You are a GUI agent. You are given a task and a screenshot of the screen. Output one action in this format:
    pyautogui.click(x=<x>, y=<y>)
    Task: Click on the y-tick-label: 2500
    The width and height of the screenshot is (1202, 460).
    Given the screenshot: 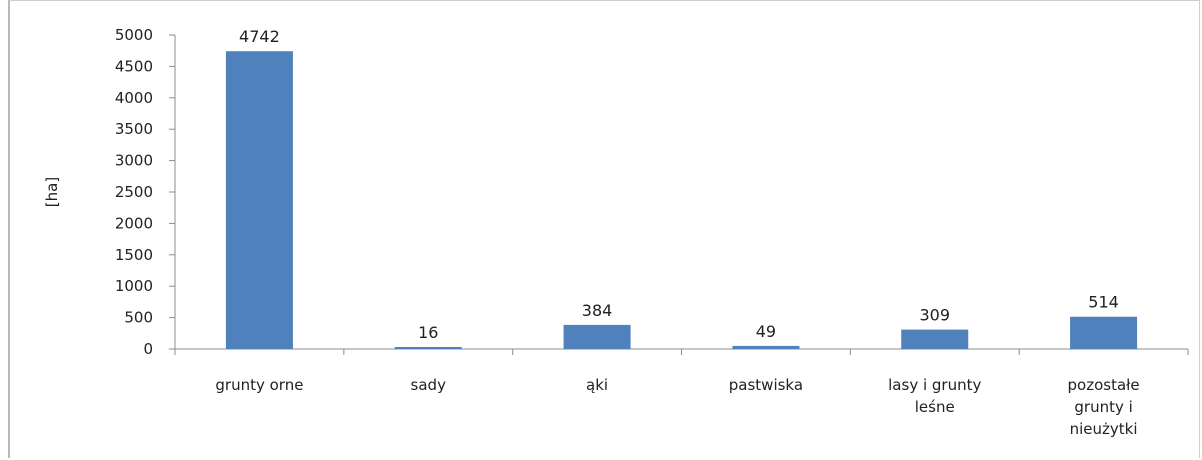 What is the action you would take?
    pyautogui.click(x=134, y=192)
    